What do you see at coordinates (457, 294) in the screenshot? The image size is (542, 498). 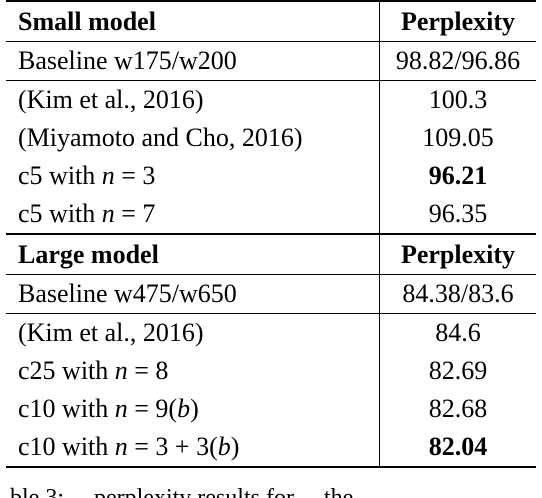 I see `perplexity-value: 84.38/83.6` at bounding box center [457, 294].